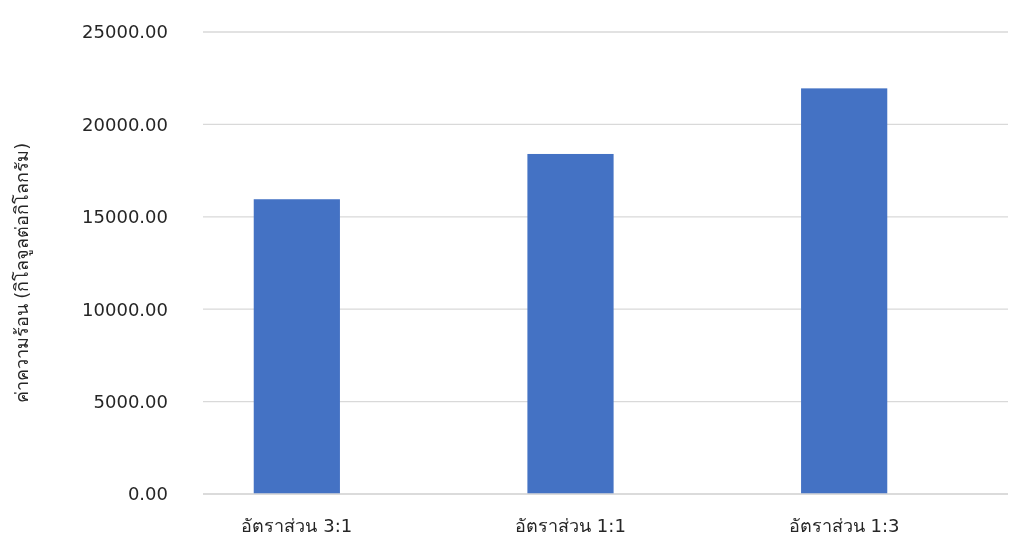  Describe the element at coordinates (297, 525) in the screenshot. I see `x-tick-label: อัตราส่วน 3:1` at that location.